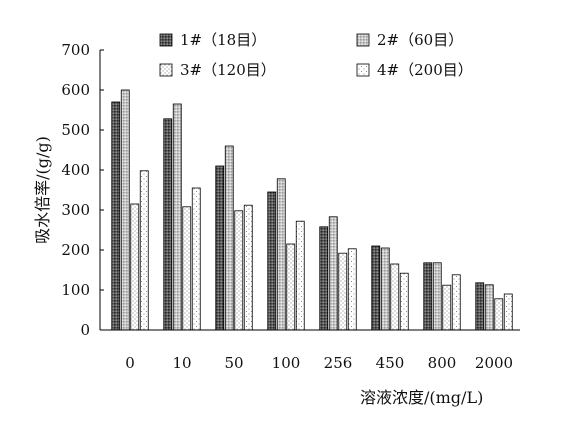 This screenshot has width=576, height=424. What do you see at coordinates (494, 363) in the screenshot?
I see `x-tick-label: 2000` at bounding box center [494, 363].